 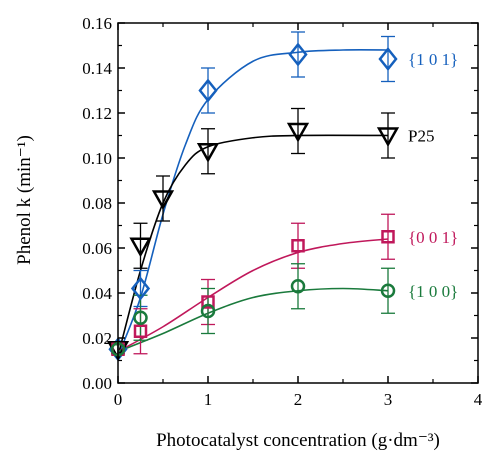 What do you see at coordinates (298, 440) in the screenshot?
I see `x-axis-label: Photocatalyst concentration (g·dm⁻³)` at bounding box center [298, 440].